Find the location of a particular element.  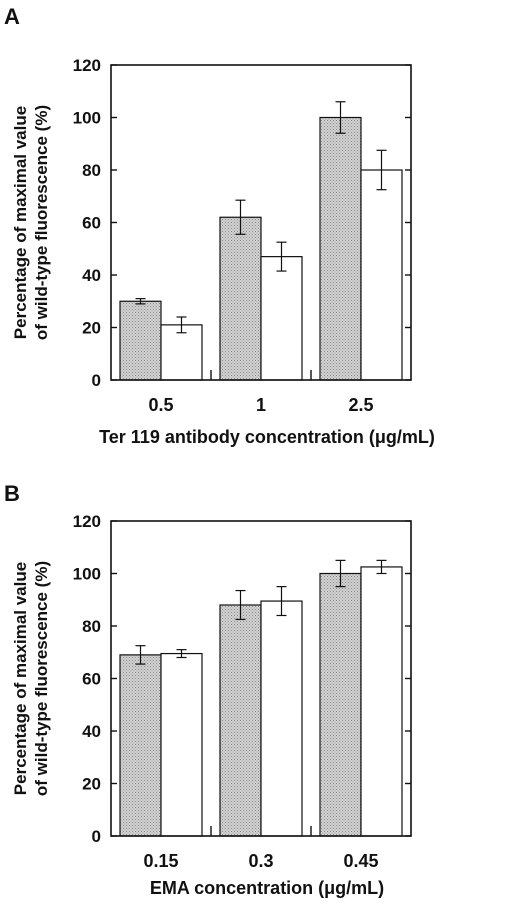

panel-letter: A is located at coordinates (12, 16).